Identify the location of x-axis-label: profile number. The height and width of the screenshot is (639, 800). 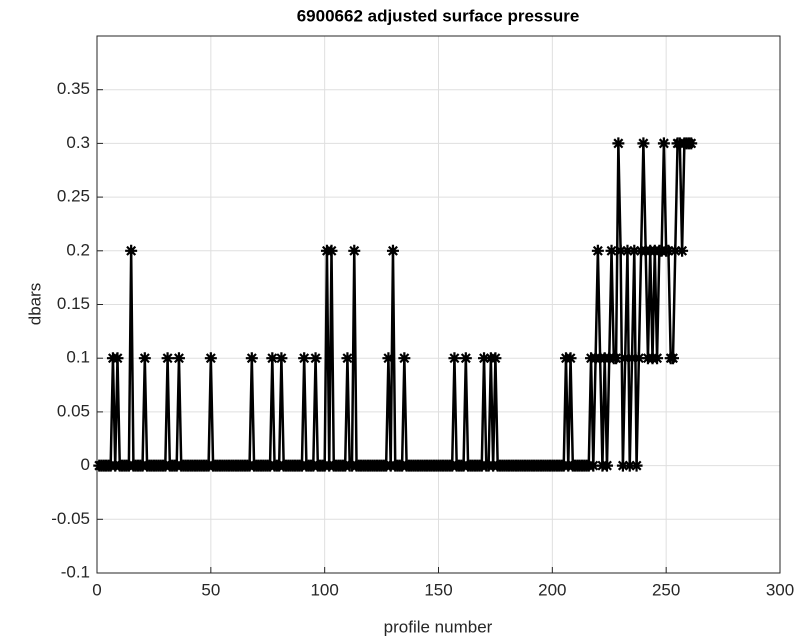
(438, 626).